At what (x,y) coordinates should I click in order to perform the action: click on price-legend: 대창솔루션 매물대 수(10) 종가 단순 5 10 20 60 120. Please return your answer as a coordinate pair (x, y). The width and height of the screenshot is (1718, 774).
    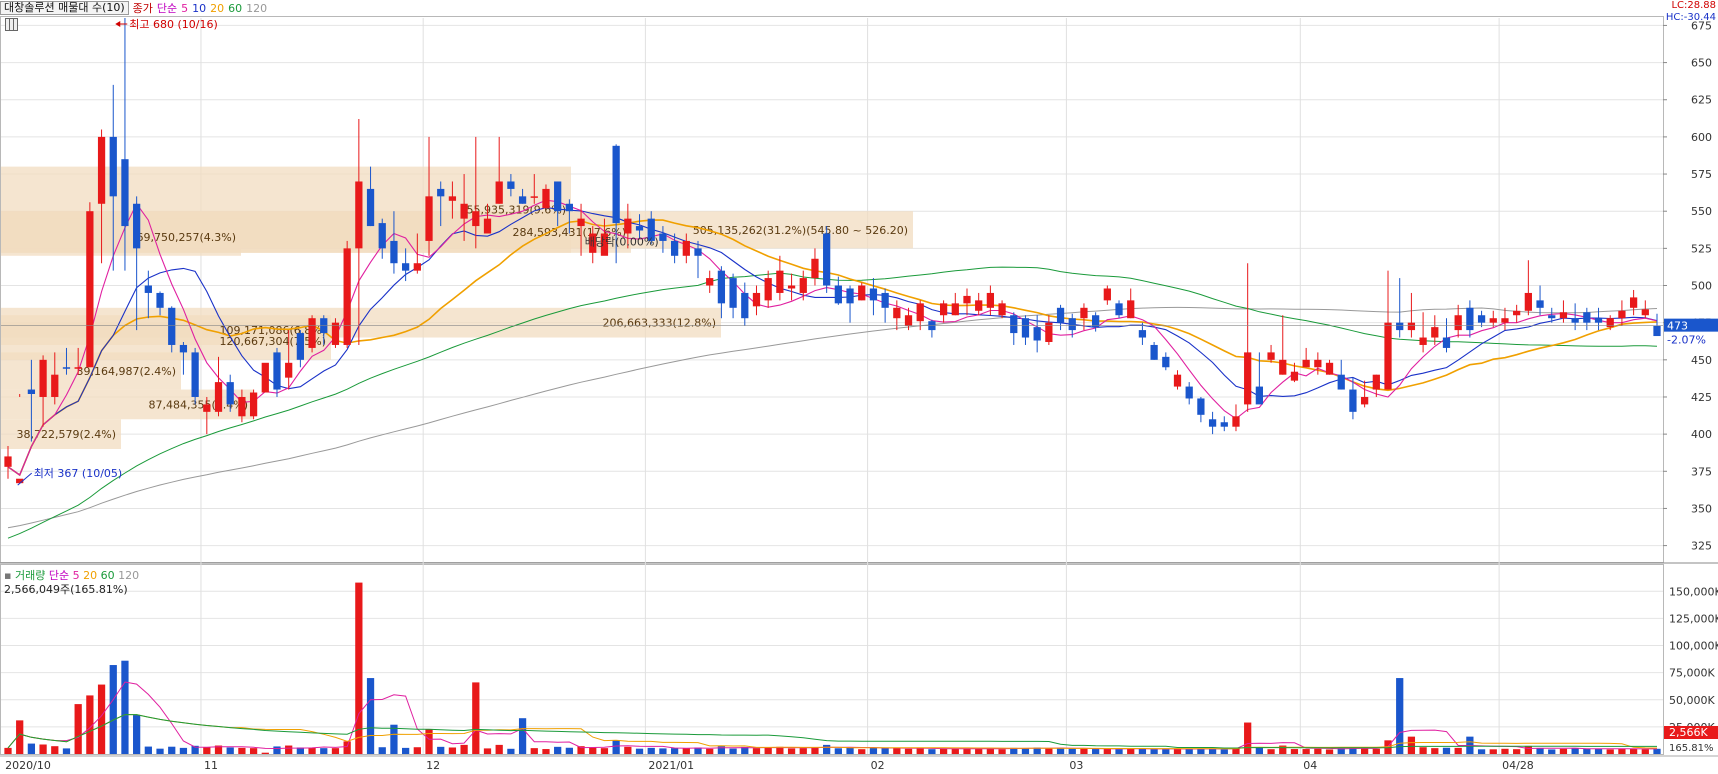
    Looking at the image, I should click on (133, 8).